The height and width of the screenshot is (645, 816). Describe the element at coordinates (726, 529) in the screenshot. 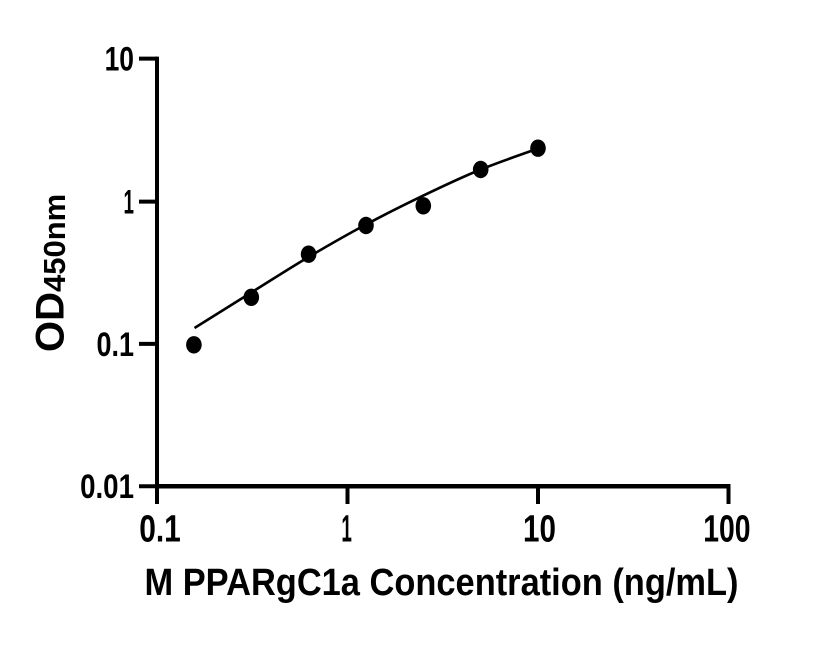

I see `svg-text: 100` at that location.